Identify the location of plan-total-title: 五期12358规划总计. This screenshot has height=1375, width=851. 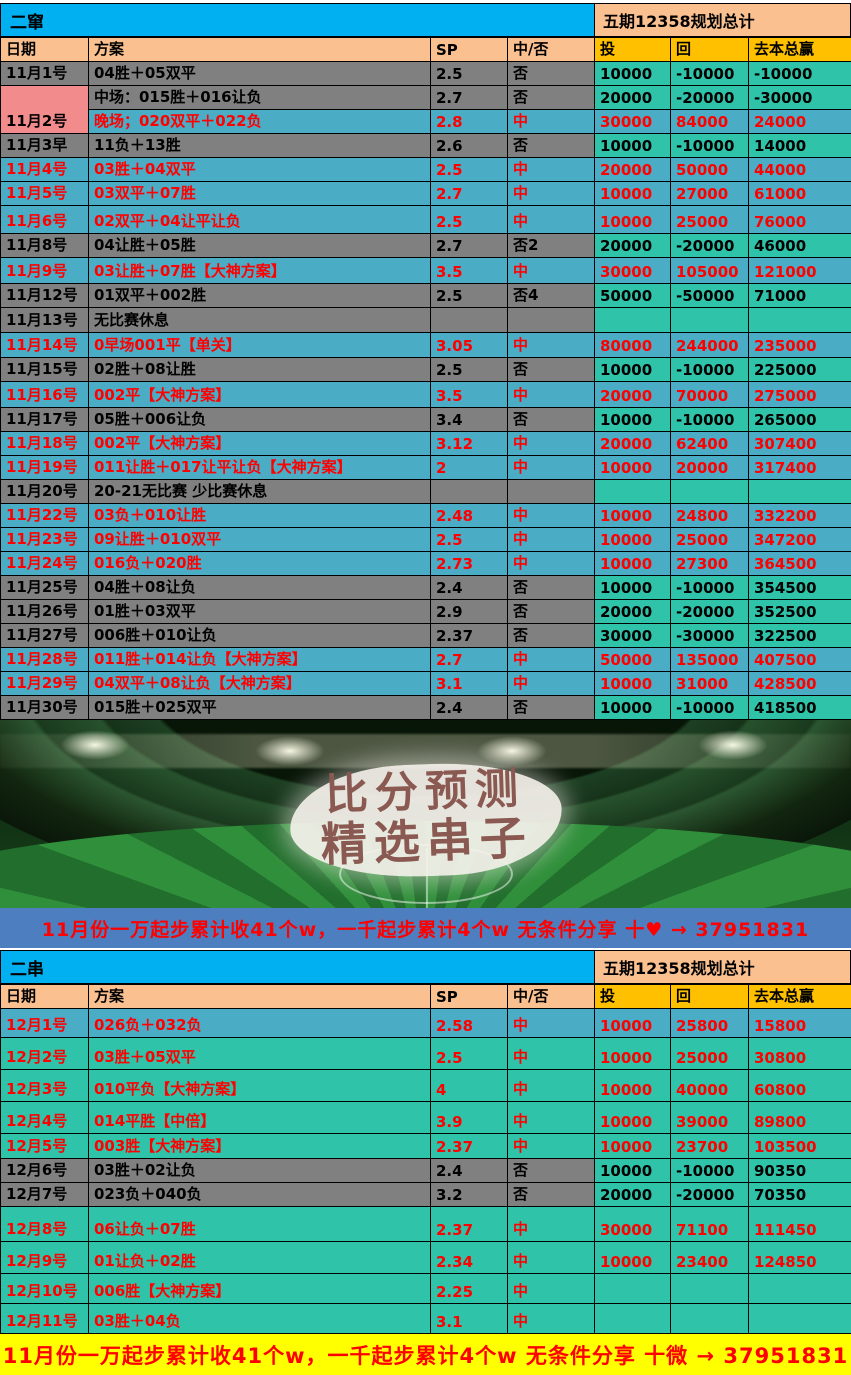
(722, 20).